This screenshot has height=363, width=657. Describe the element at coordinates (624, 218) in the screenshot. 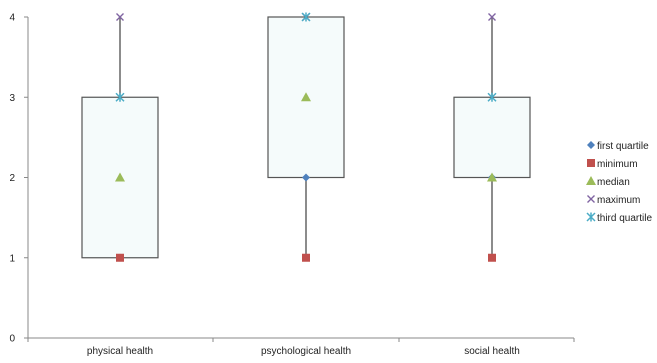

I see `legend-label-third-quartile: third quartile` at that location.